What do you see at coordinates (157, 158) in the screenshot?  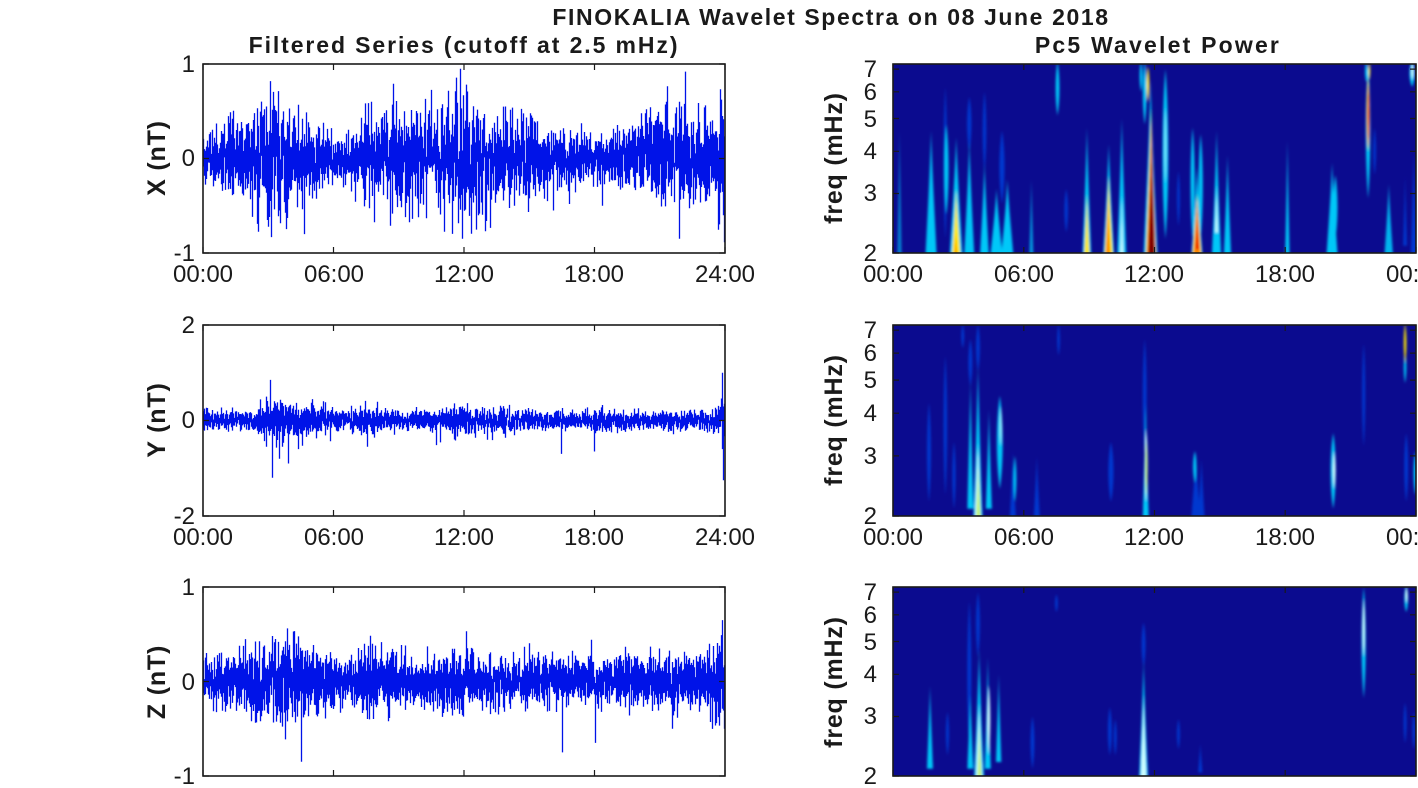 I see `svg-text: X (nT)` at bounding box center [157, 158].